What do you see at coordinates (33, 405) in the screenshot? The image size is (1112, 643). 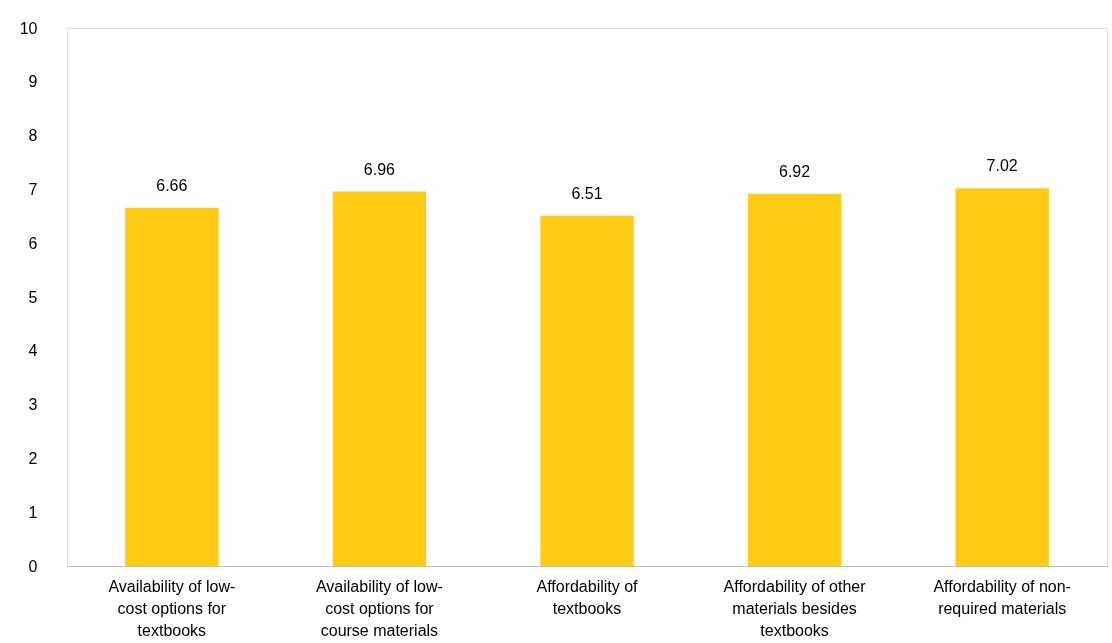 I see `y-tick-label: 3` at bounding box center [33, 405].